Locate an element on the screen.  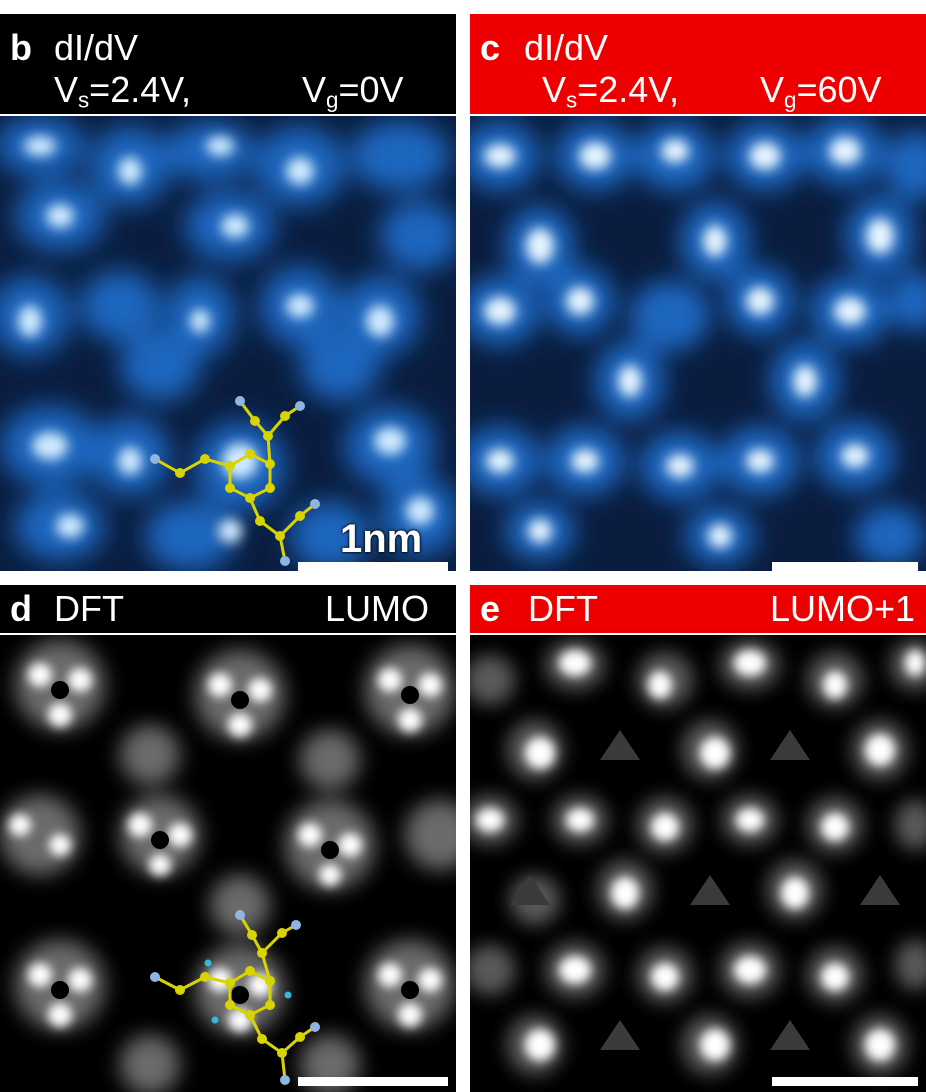
panel-e-orbital: LUMO+1 is located at coordinates (843, 608).